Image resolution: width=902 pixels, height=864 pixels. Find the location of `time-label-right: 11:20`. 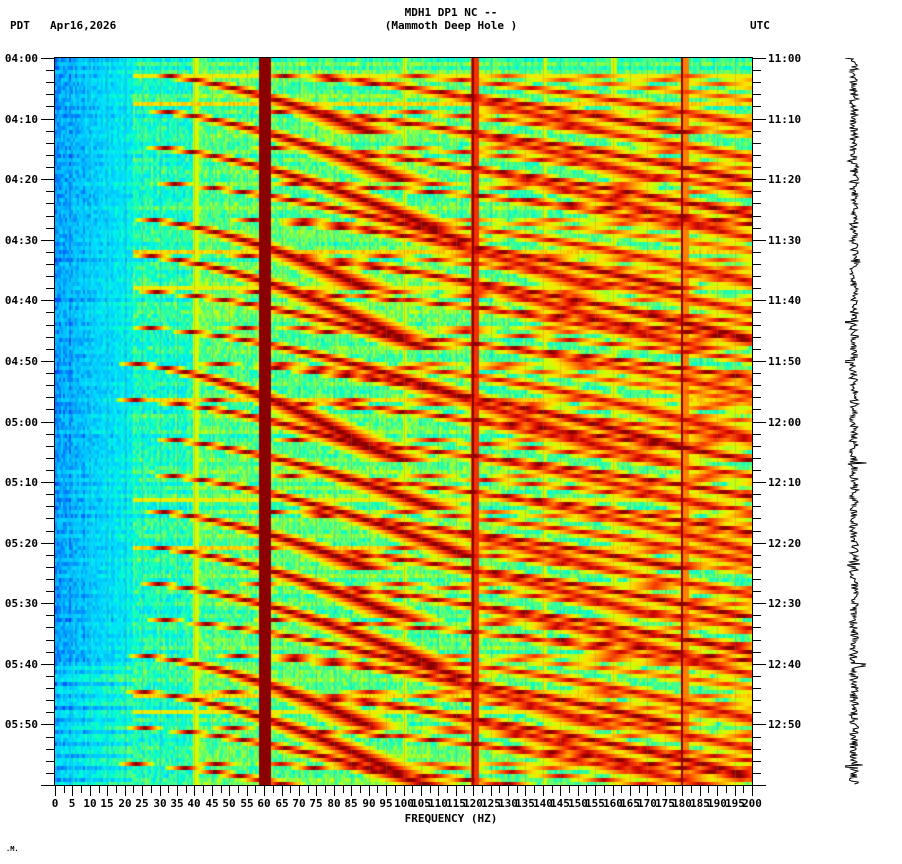

time-label-right: 11:20 is located at coordinates (785, 179).